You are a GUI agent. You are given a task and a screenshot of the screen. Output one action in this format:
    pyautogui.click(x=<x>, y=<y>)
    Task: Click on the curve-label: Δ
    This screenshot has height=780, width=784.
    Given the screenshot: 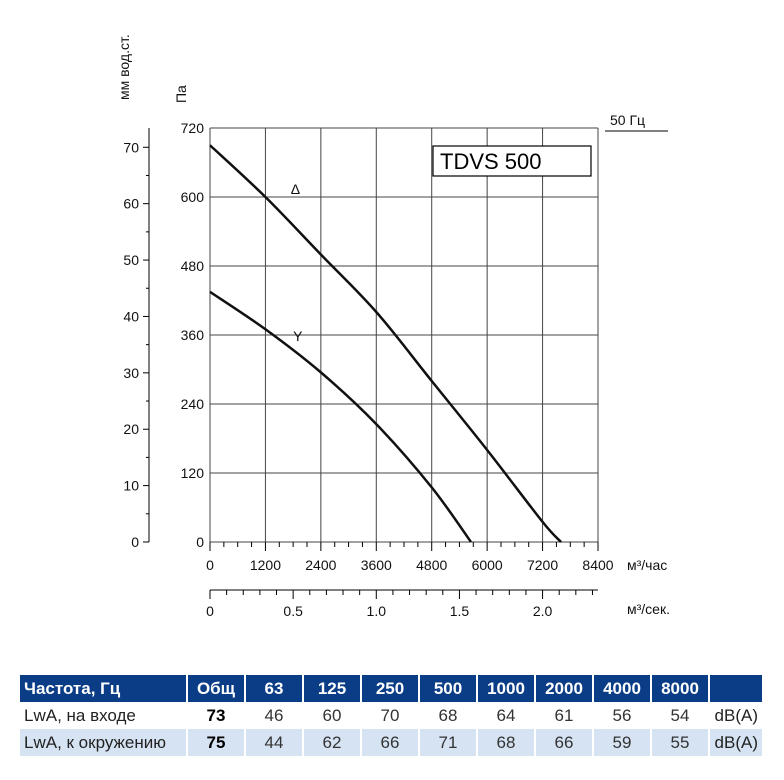 What is the action you would take?
    pyautogui.click(x=295, y=189)
    